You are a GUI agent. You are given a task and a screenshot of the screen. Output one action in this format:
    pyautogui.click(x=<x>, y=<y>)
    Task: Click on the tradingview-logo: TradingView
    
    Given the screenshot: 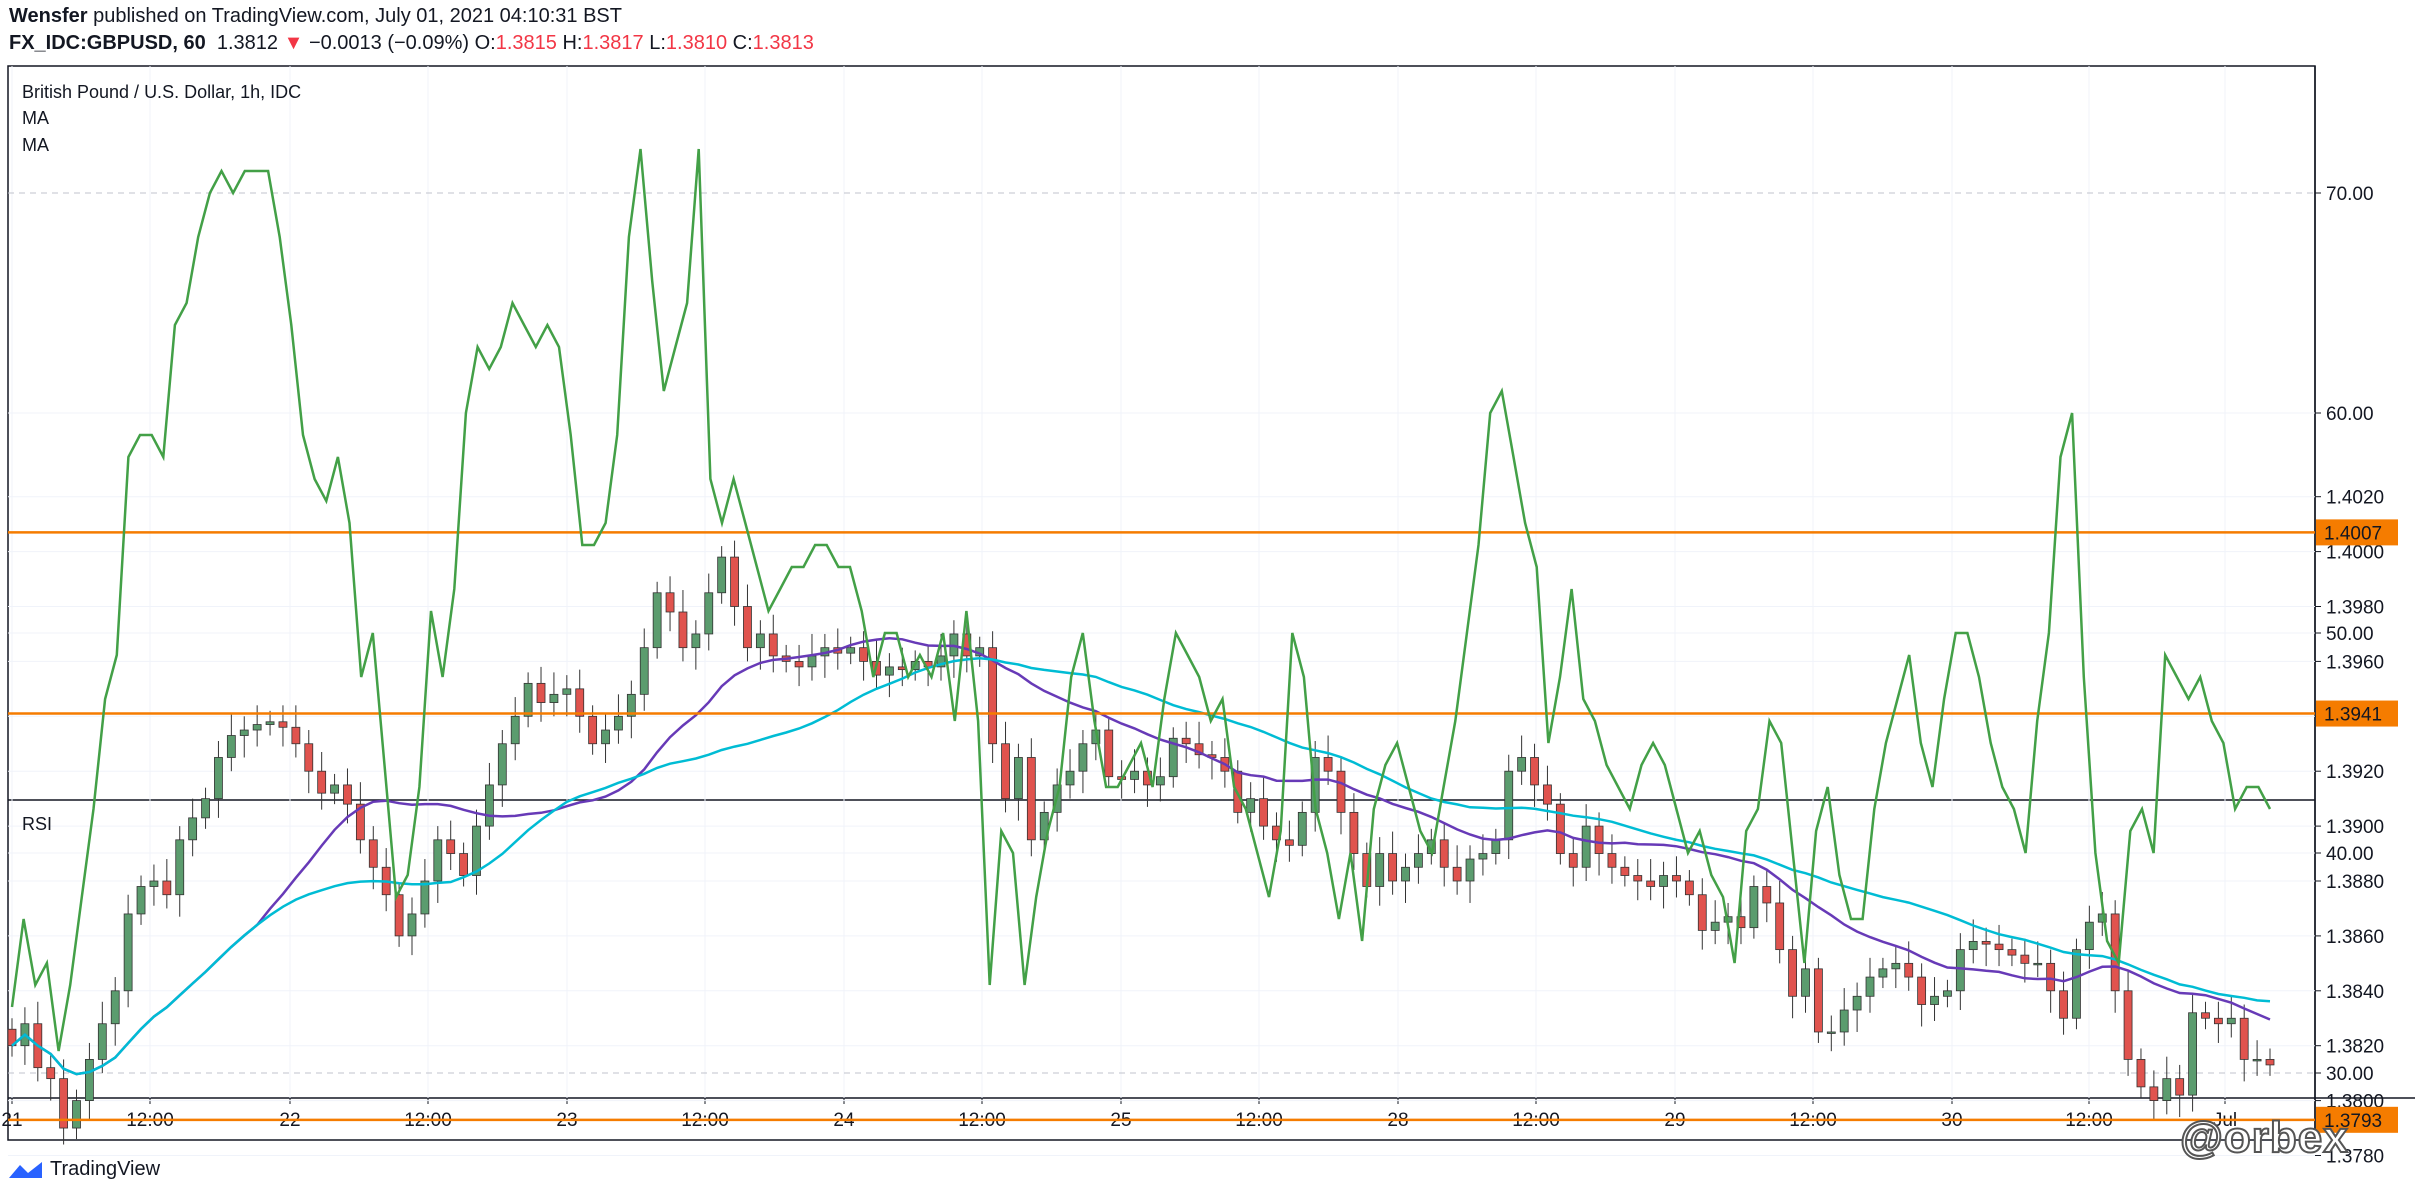 What is the action you would take?
    pyautogui.click(x=84, y=1169)
    